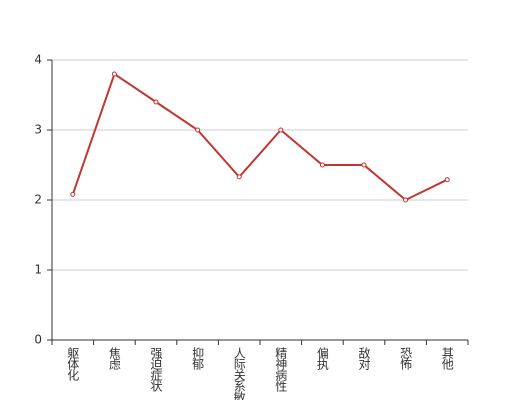  Describe the element at coordinates (38, 60) in the screenshot. I see `y-tick-label: 4` at that location.